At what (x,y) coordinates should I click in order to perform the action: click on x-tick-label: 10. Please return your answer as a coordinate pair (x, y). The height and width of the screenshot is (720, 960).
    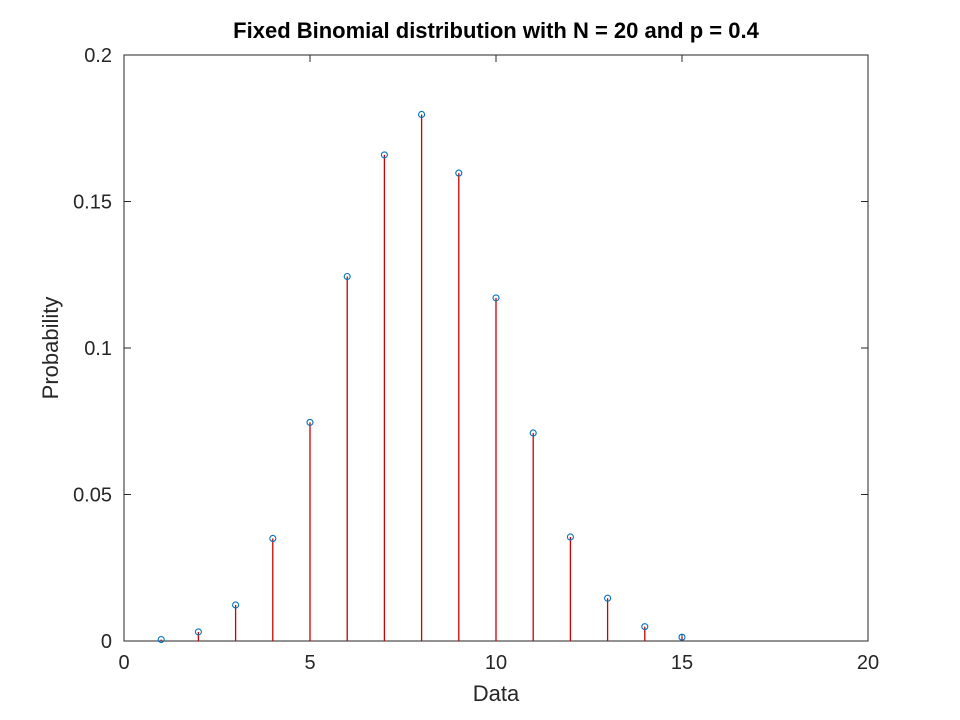
    Looking at the image, I should click on (496, 663).